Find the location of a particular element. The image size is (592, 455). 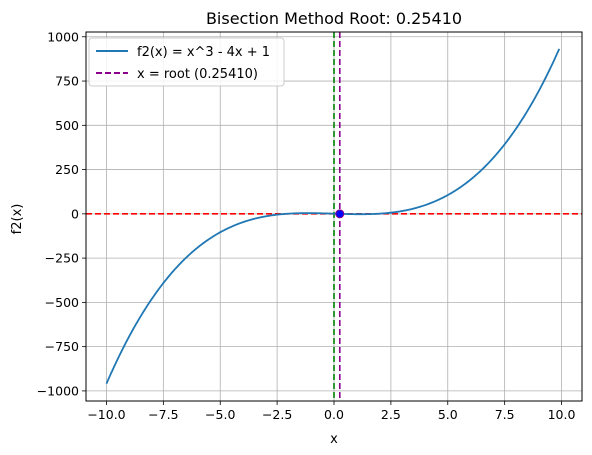

legend: f2(x) = x^3 - 4x + 1 x = root (0.25410) is located at coordinates (186, 62).